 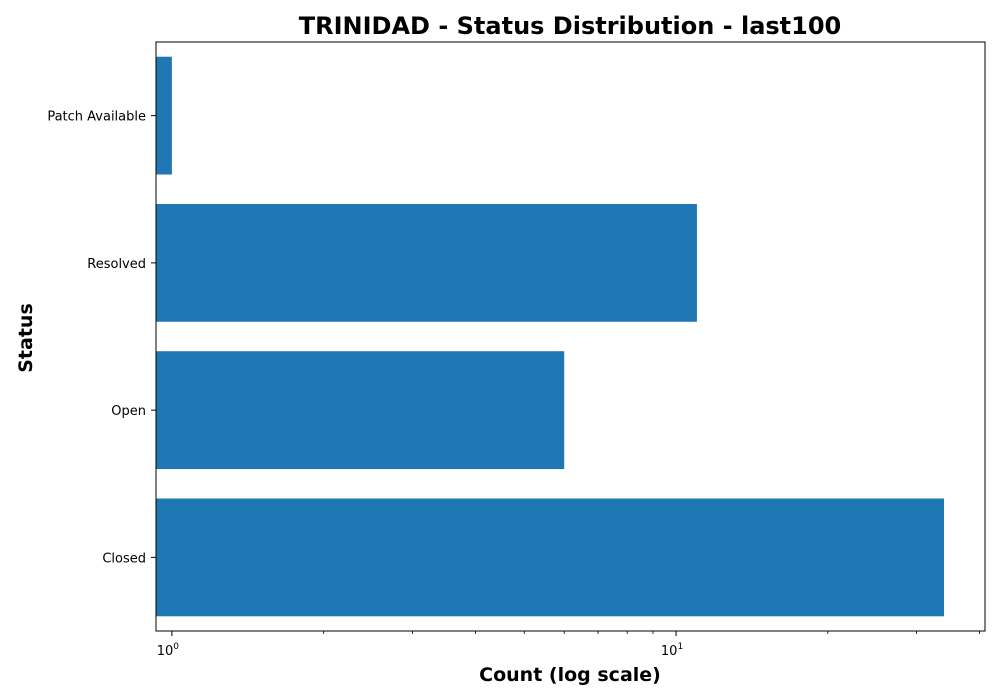 What do you see at coordinates (124, 558) in the screenshot?
I see `y-tick-label: Closed` at bounding box center [124, 558].